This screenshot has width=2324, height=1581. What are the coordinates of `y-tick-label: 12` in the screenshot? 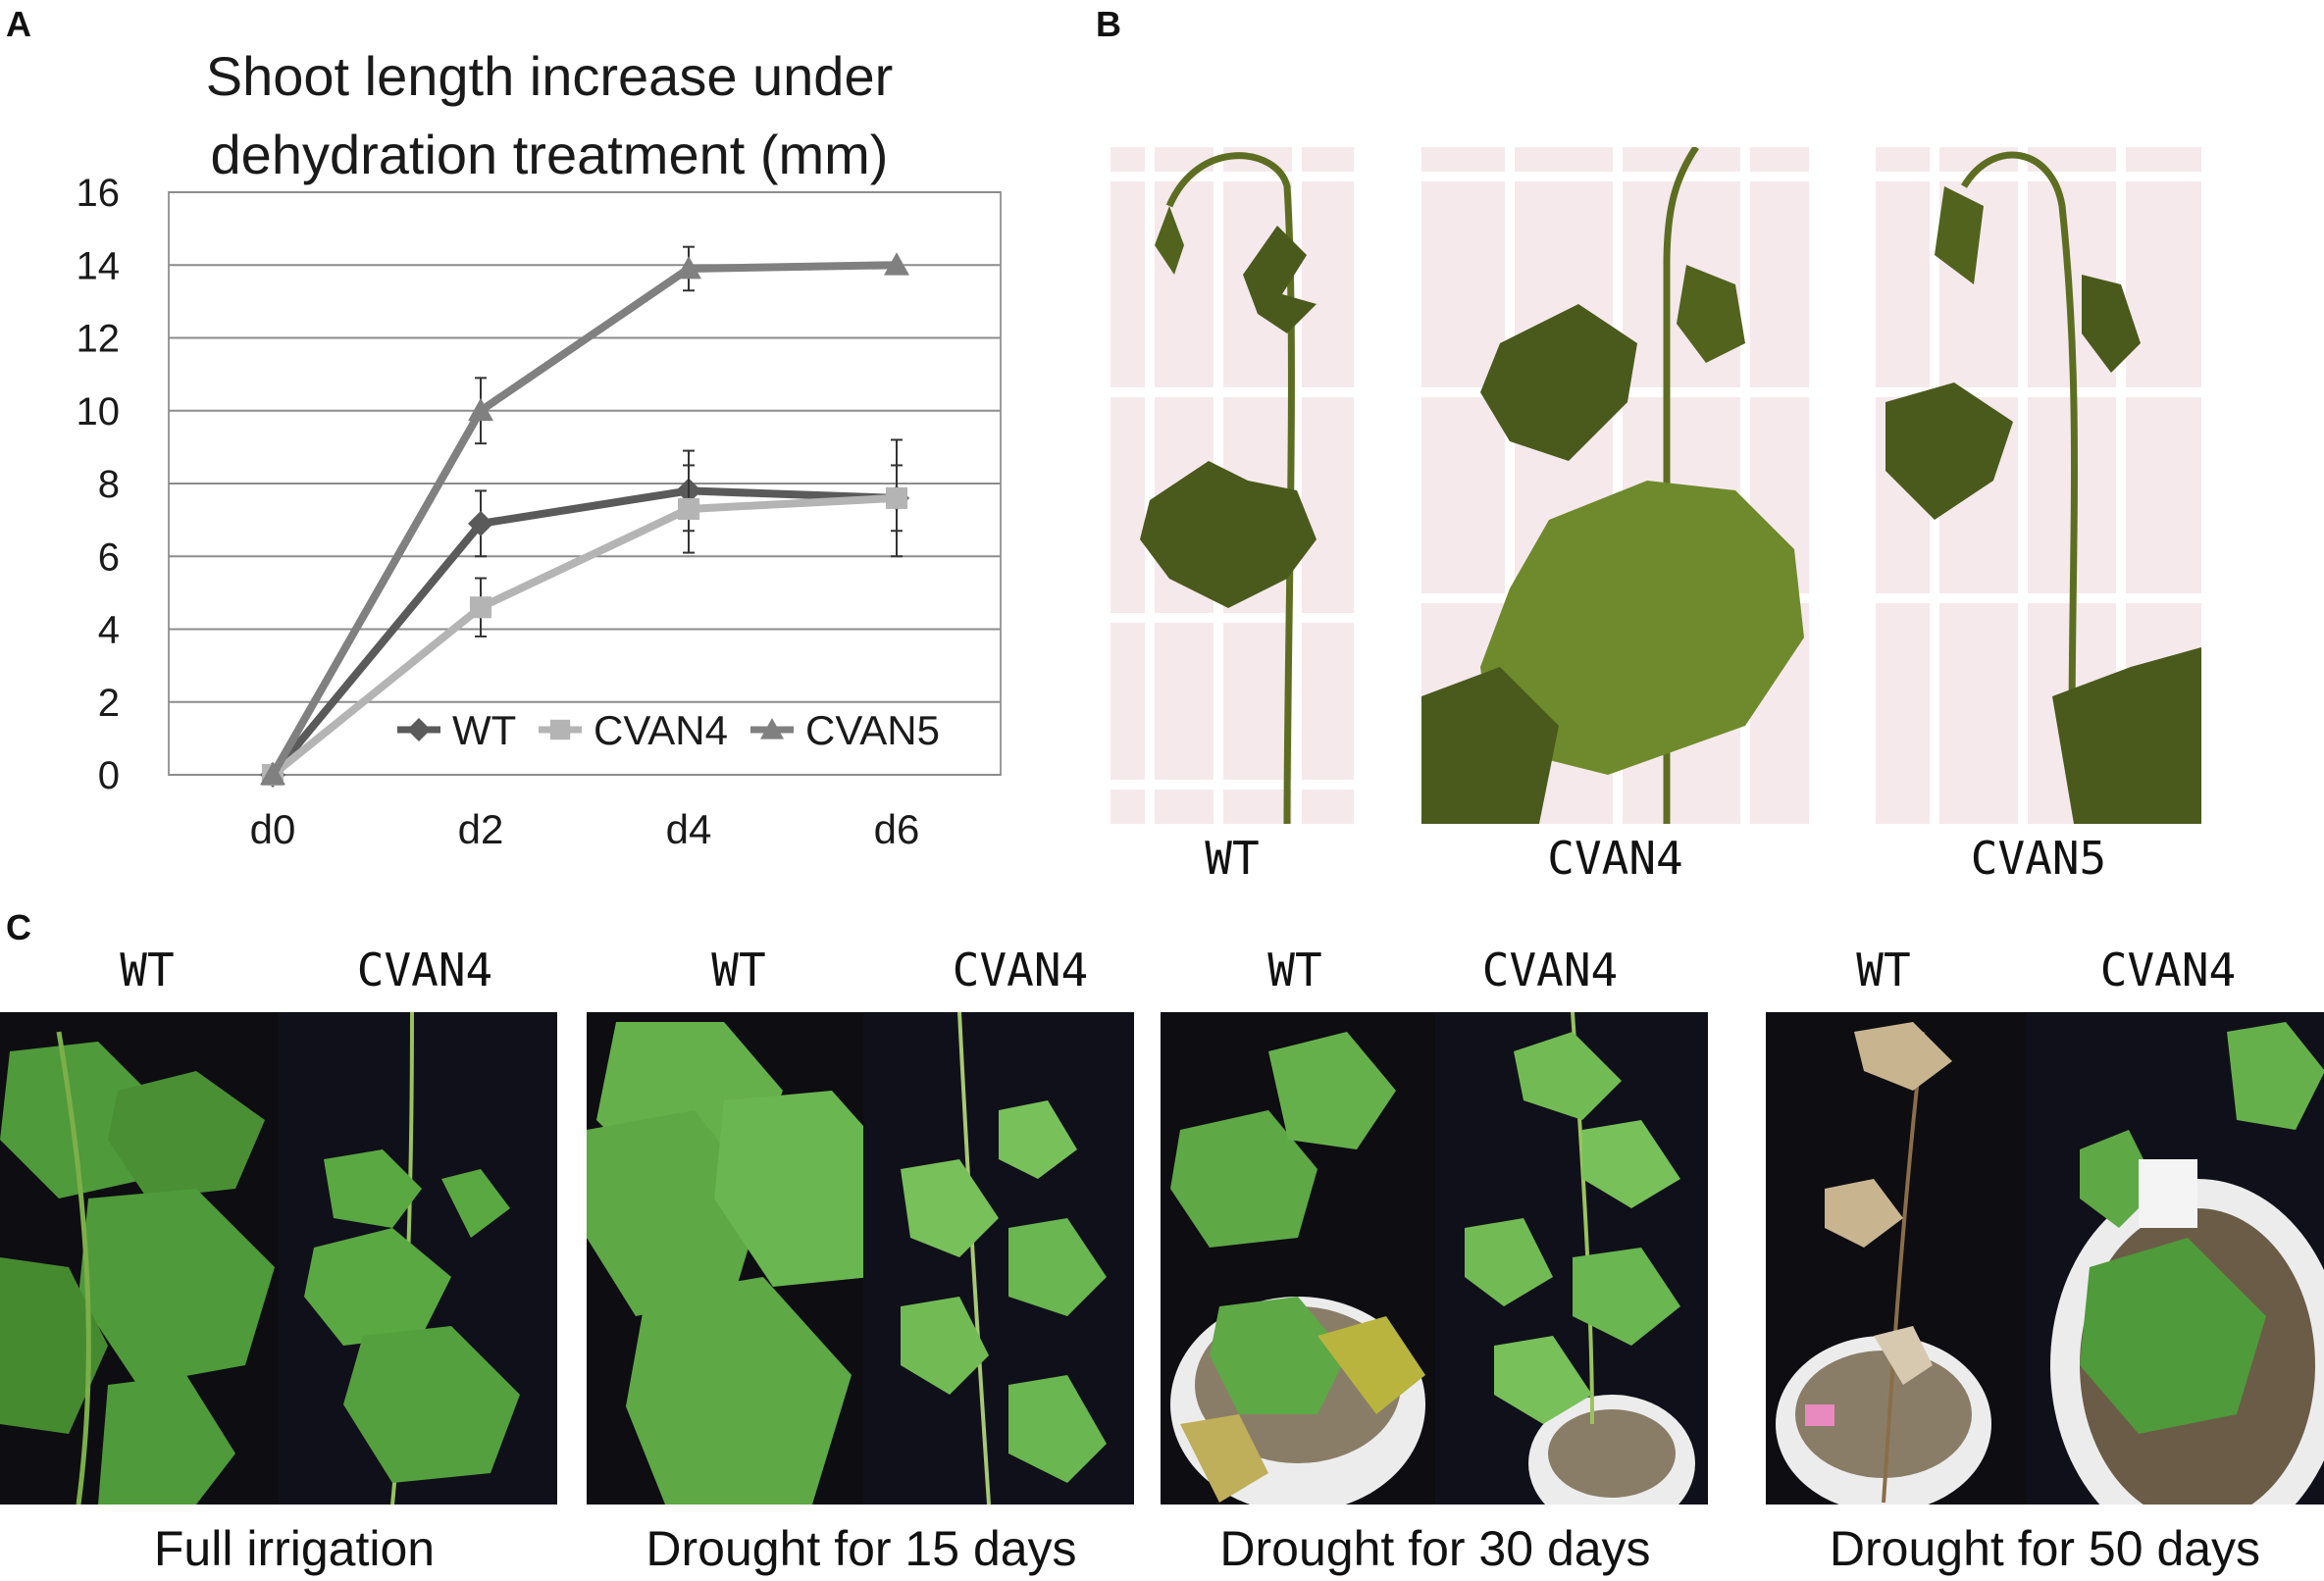 It's located at (99, 339).